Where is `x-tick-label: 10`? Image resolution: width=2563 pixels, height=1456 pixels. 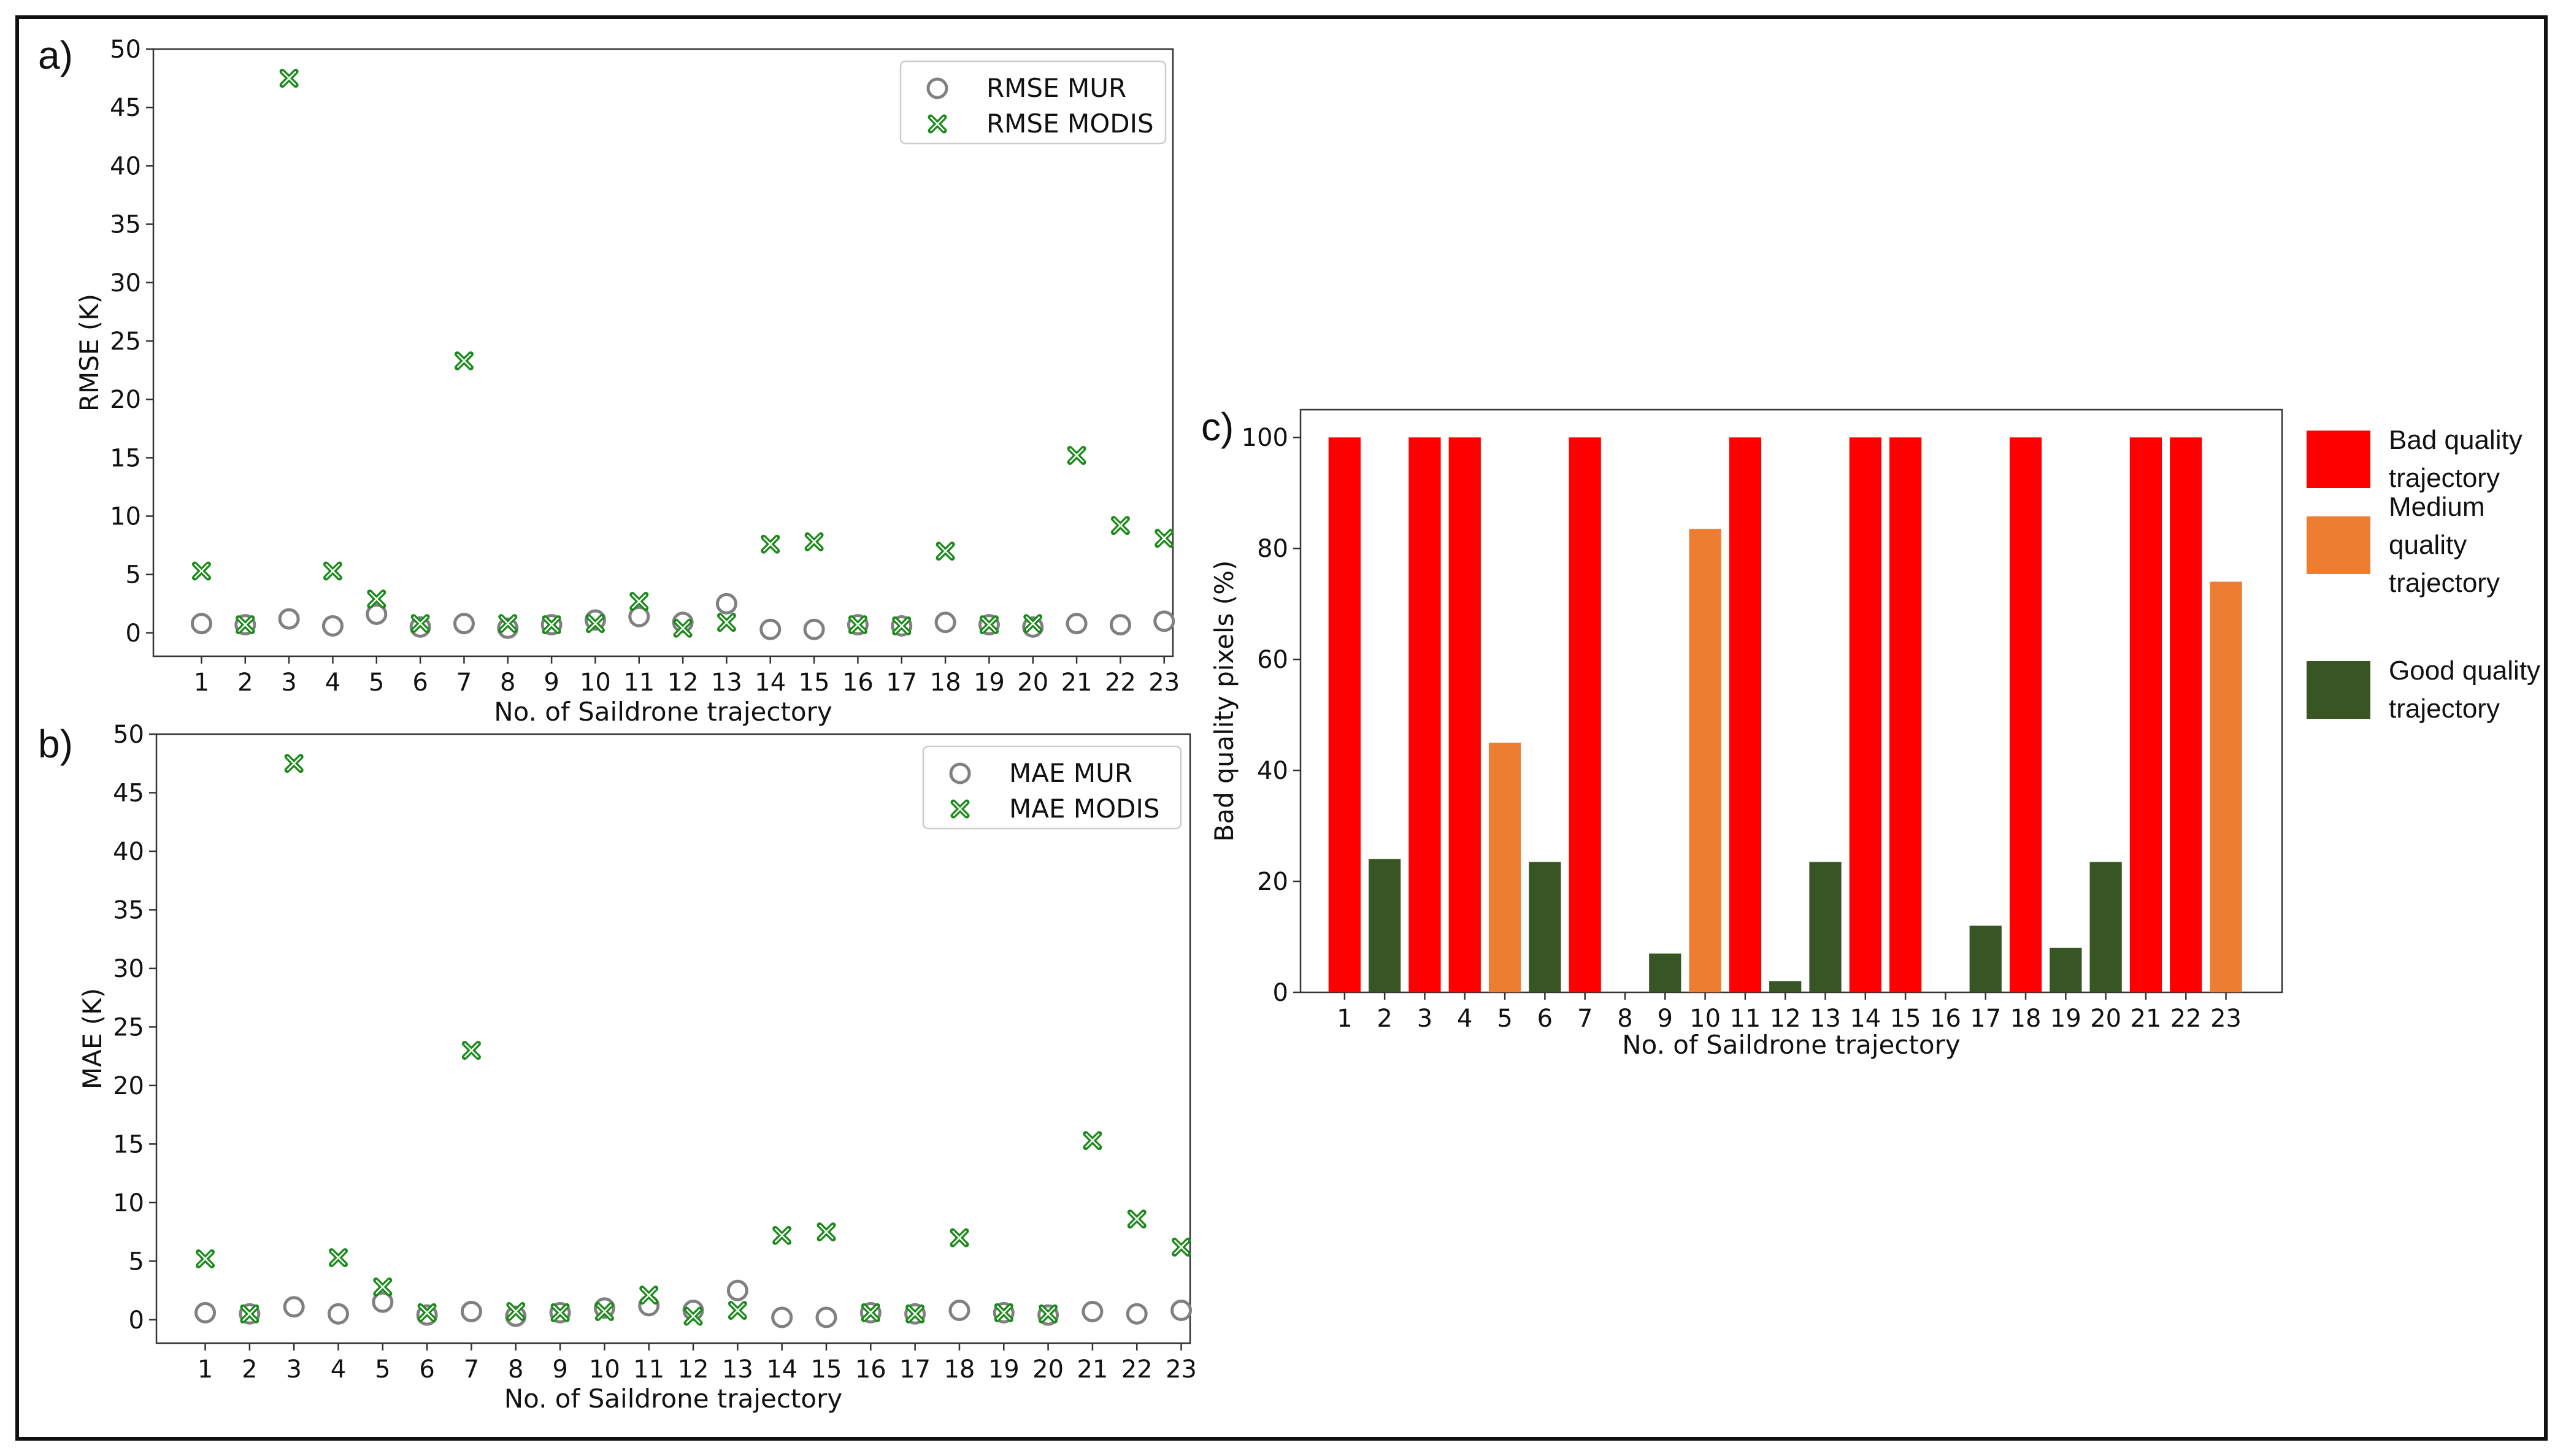 x-tick-label: 10 is located at coordinates (1705, 1019).